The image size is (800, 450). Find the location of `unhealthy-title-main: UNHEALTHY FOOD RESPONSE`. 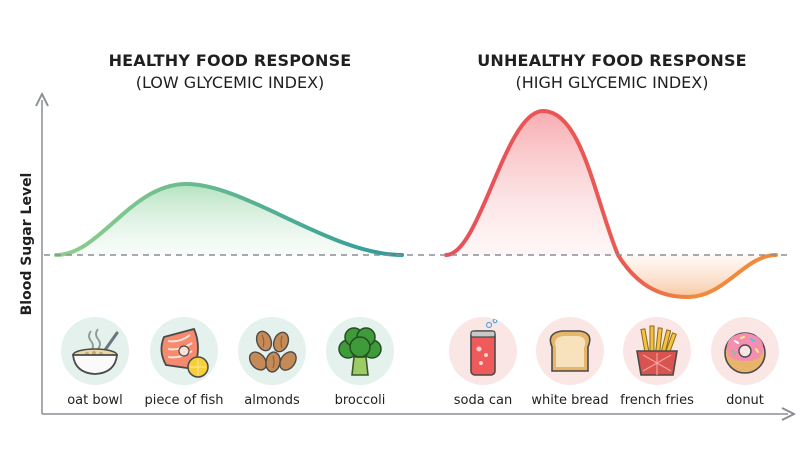

unhealthy-title-main: UNHEALTHY FOOD RESPONSE is located at coordinates (612, 60).